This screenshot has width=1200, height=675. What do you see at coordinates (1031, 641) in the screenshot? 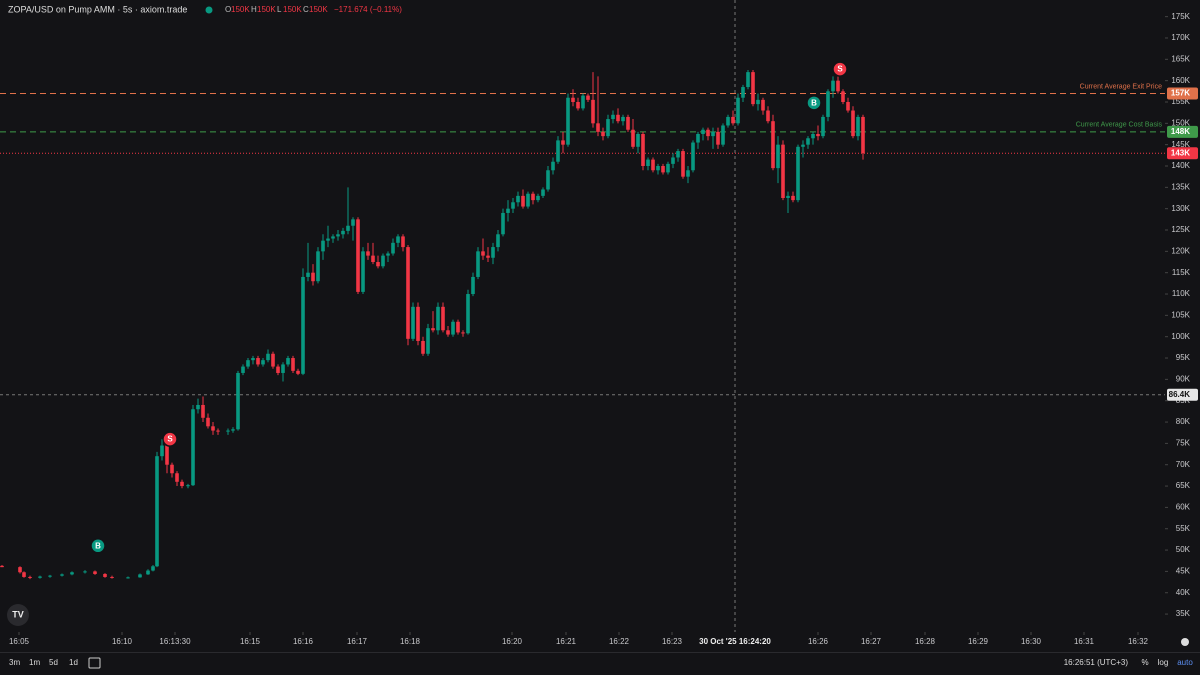
I see `x-tick-label: 16:30` at bounding box center [1031, 641].